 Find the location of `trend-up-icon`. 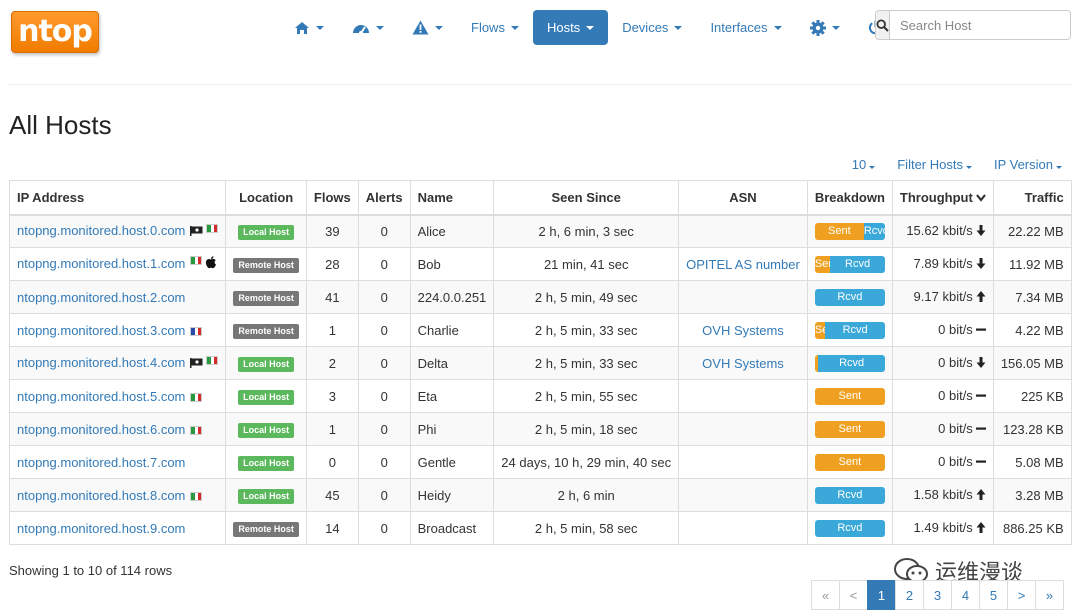

trend-up-icon is located at coordinates (981, 528).